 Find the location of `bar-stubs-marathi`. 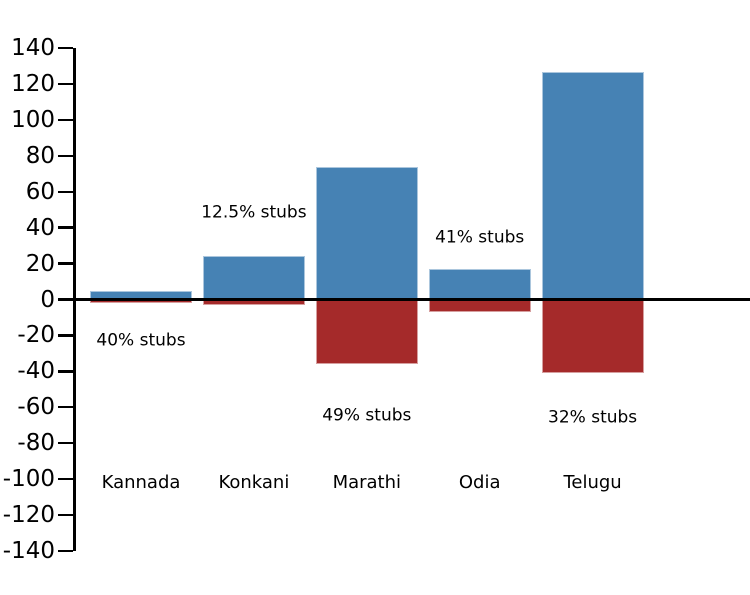

bar-stubs-marathi is located at coordinates (366, 332).